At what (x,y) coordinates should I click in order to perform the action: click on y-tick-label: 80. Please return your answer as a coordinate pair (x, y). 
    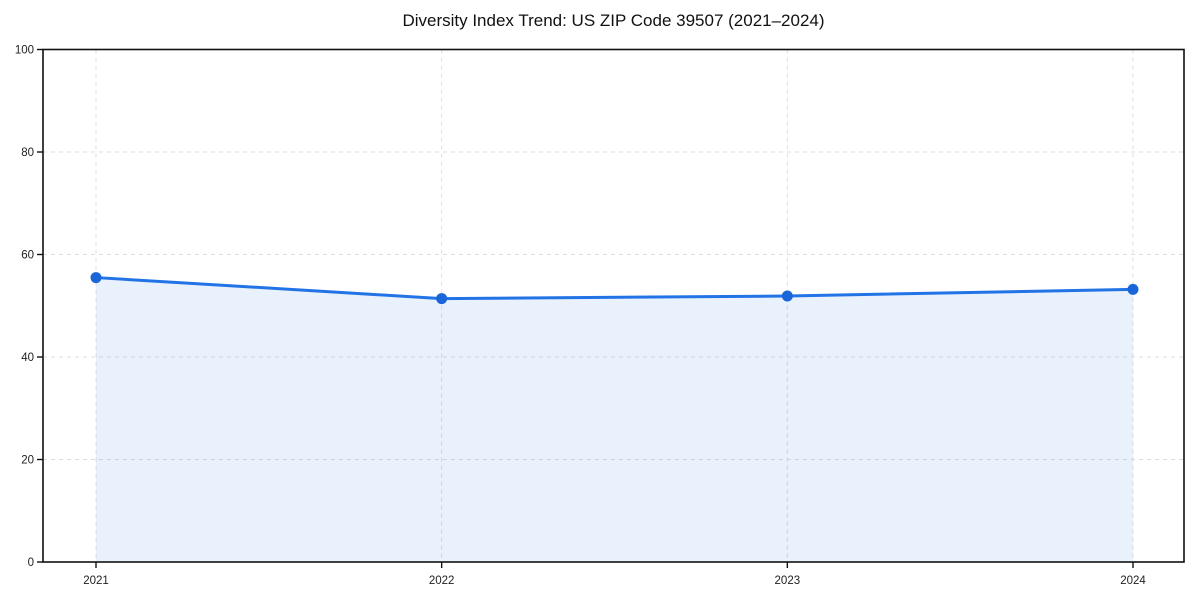
    Looking at the image, I should click on (27, 153).